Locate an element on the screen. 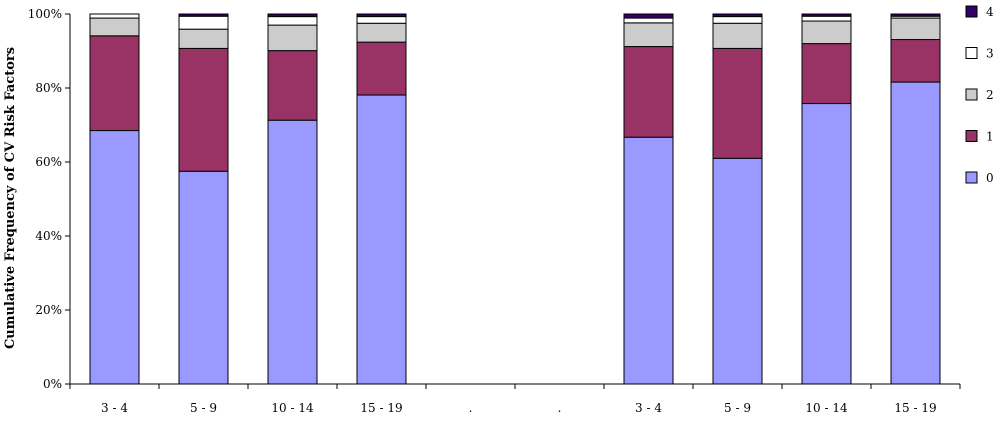  y-tick-label: 100% is located at coordinates (45, 14).